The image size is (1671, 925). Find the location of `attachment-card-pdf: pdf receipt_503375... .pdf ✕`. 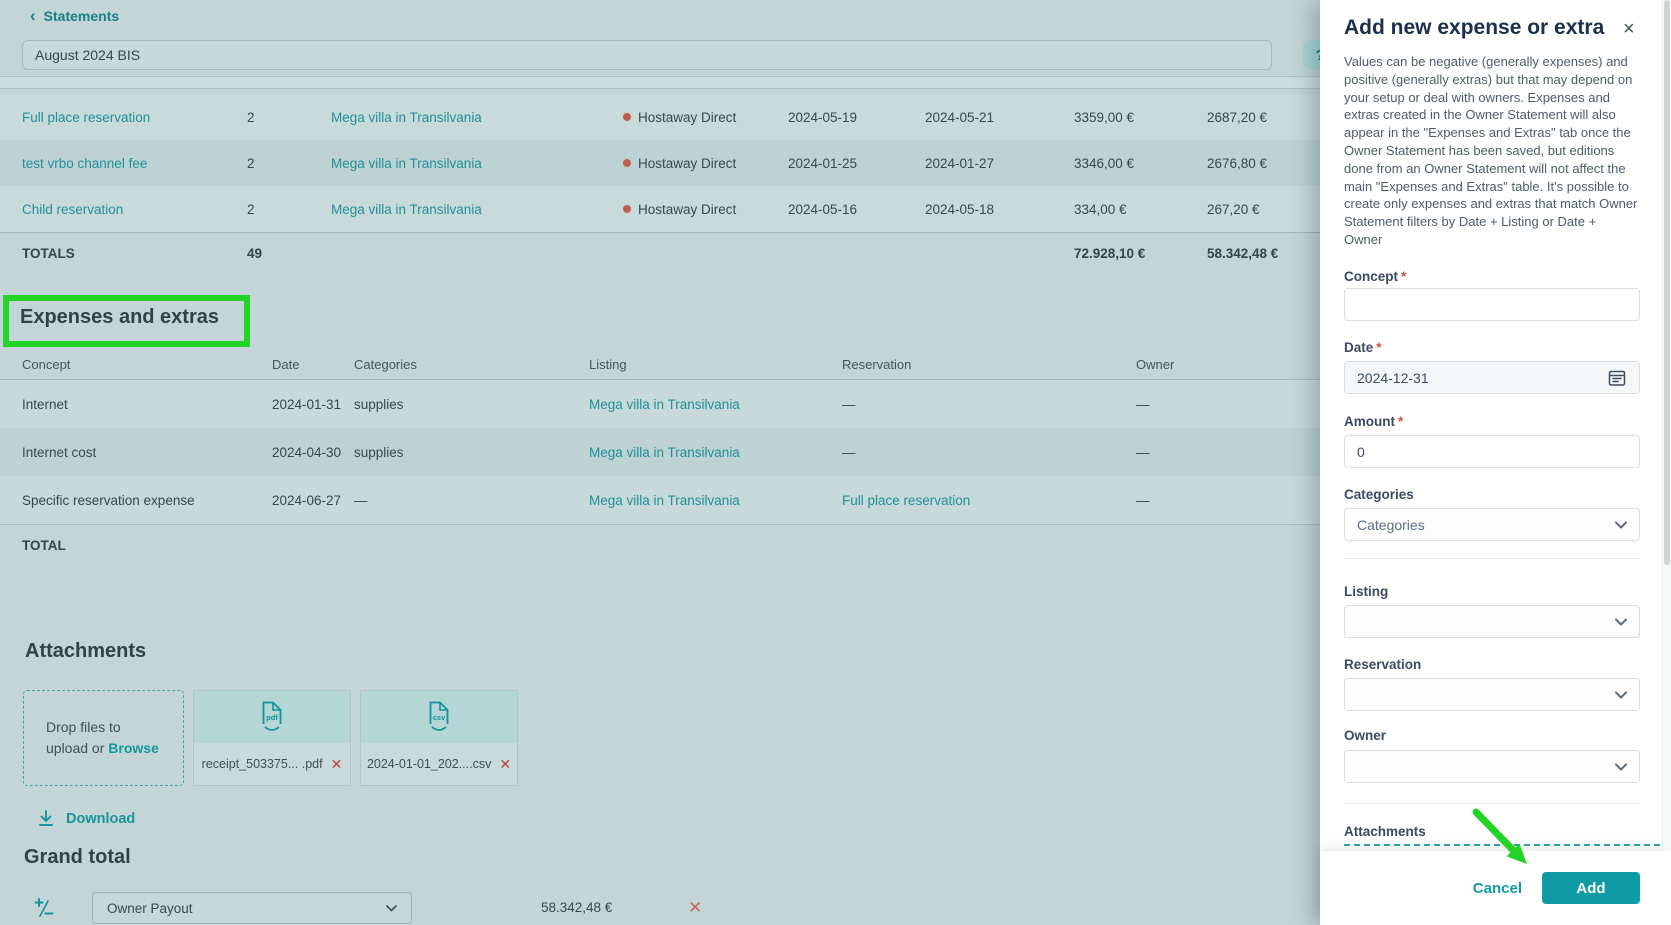

attachment-card-pdf: pdf receipt_503375... .pdf ✕ is located at coordinates (272, 738).